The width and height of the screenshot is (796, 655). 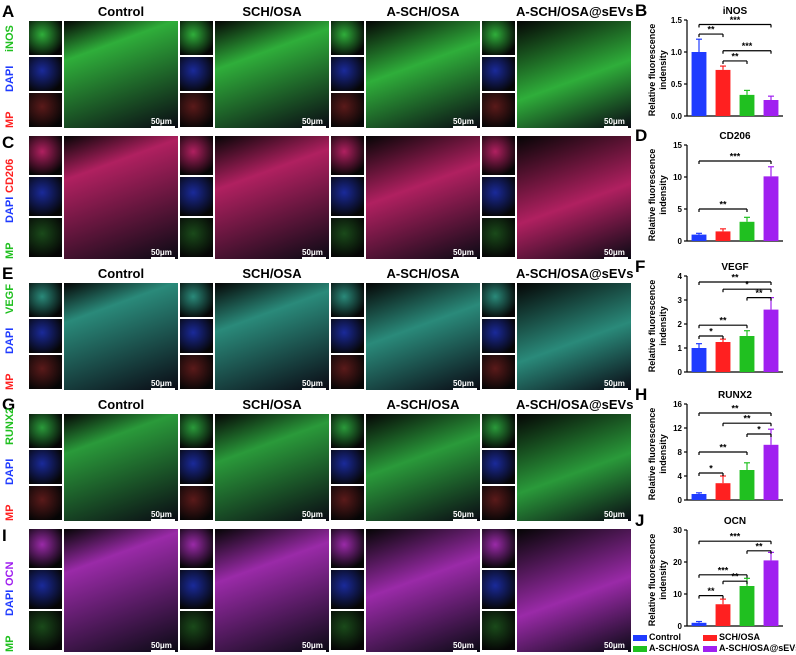 I want to click on legend: Control SCH/OSA A-SCH/OSA A-SCH/OSA@sEVs, so click(x=714, y=642).